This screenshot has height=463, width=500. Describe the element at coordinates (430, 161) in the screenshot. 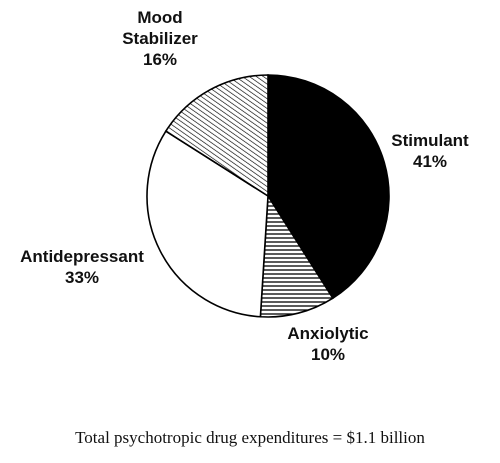

I see `slice-percent-stimulant: 41%` at that location.